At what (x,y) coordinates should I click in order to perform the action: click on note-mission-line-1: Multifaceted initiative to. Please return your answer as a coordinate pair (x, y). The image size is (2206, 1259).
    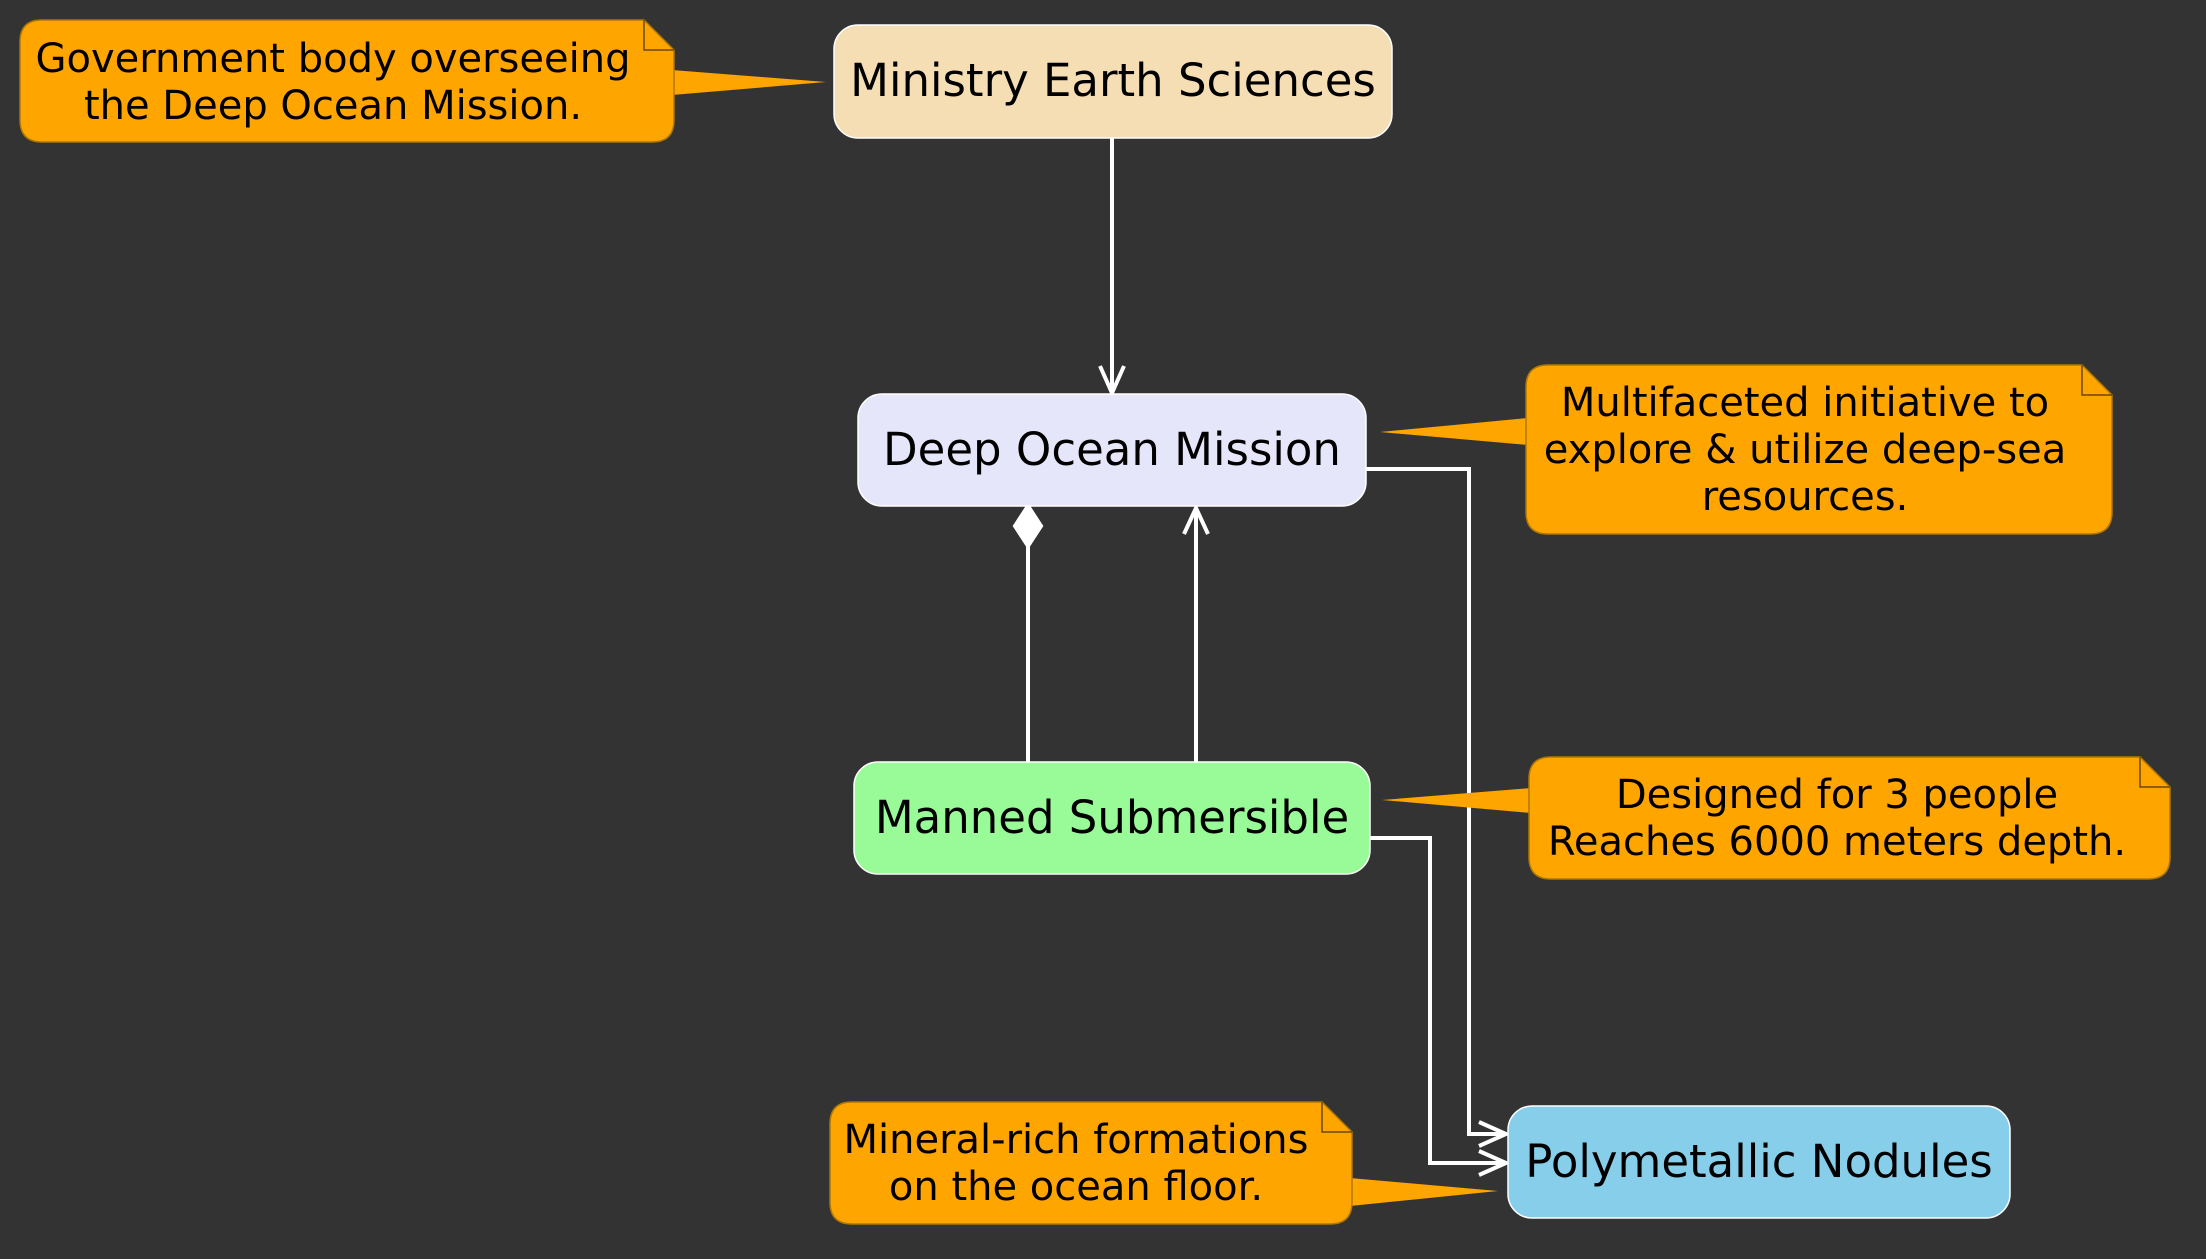
    Looking at the image, I should click on (1805, 403).